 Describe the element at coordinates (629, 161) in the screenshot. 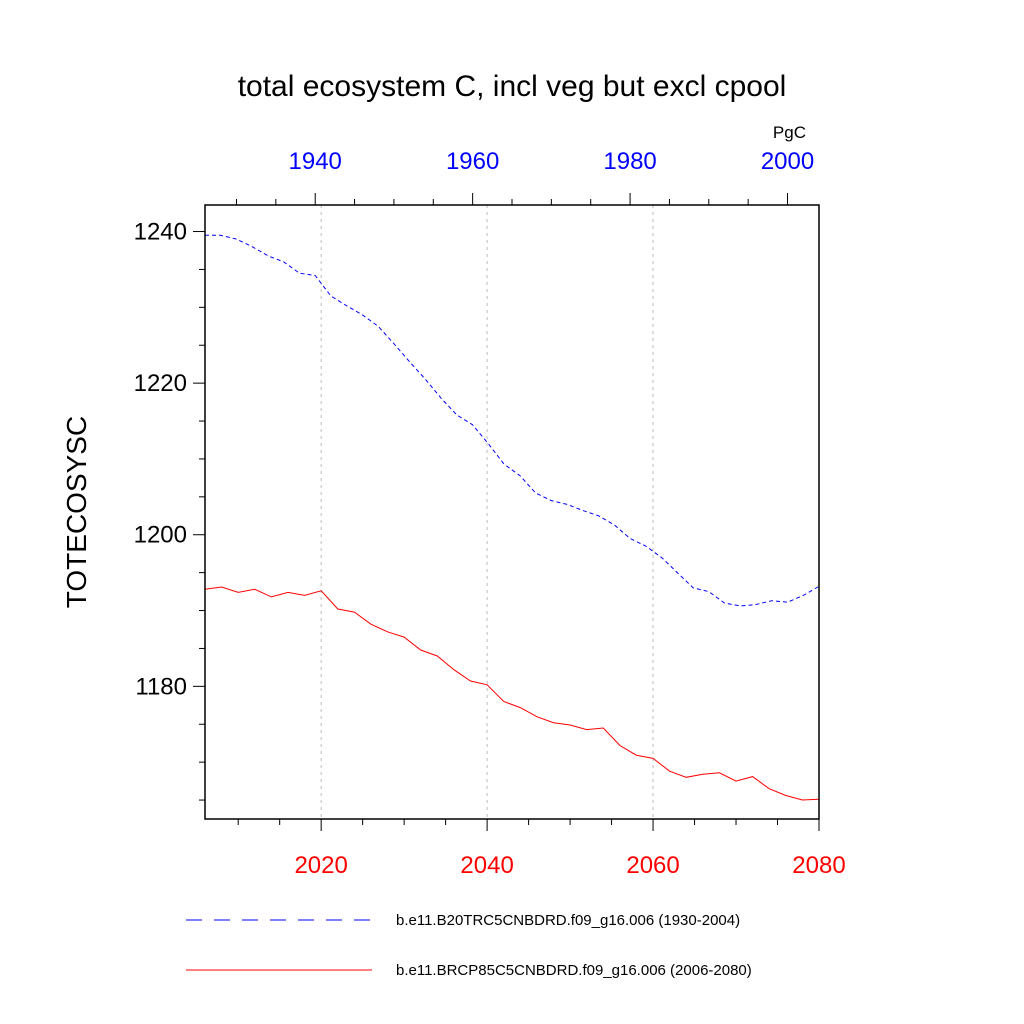

I see `x-top-tick-label: 1980` at that location.